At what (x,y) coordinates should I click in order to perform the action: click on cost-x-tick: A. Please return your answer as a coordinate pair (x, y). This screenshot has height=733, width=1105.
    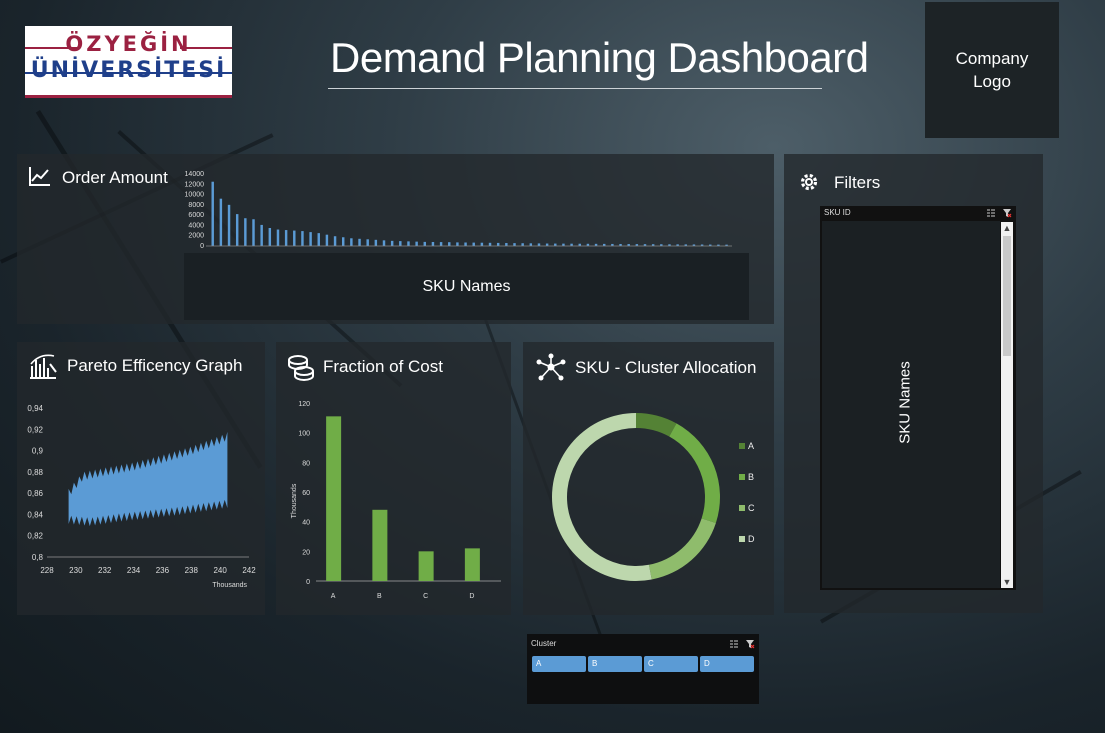
    Looking at the image, I should click on (333, 596).